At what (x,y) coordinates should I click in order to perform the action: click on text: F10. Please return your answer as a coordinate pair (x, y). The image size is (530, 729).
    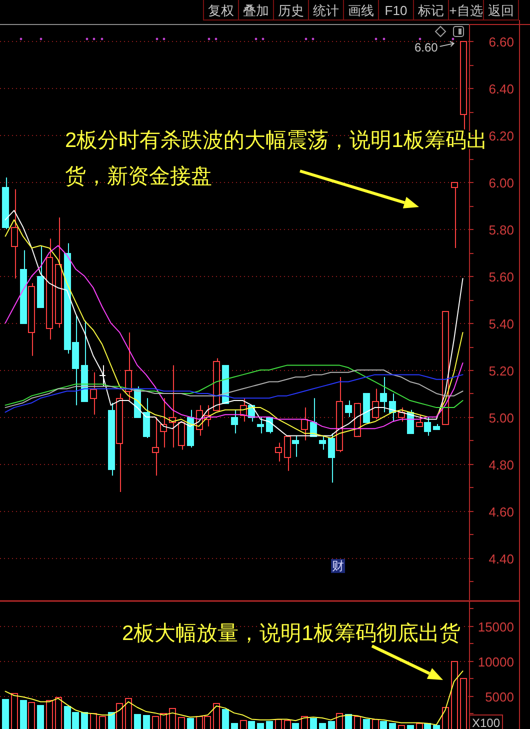
    Looking at the image, I should click on (396, 10).